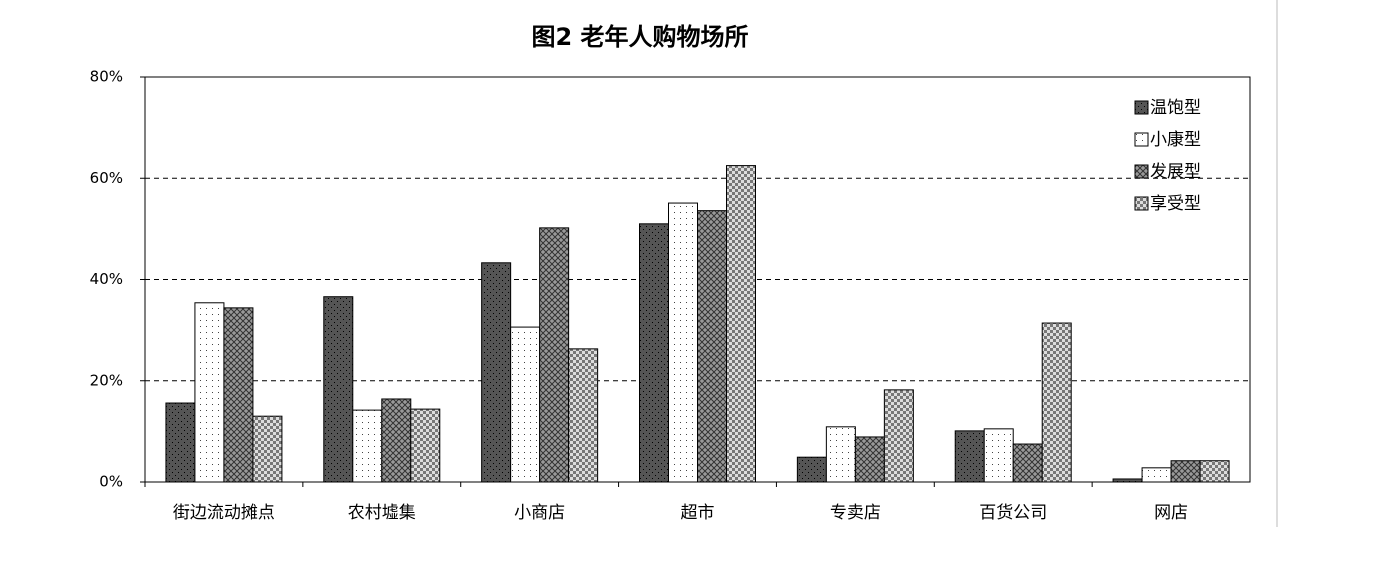 This screenshot has height=571, width=1399. What do you see at coordinates (1175, 204) in the screenshot?
I see `legend-label: 享受型` at bounding box center [1175, 204].